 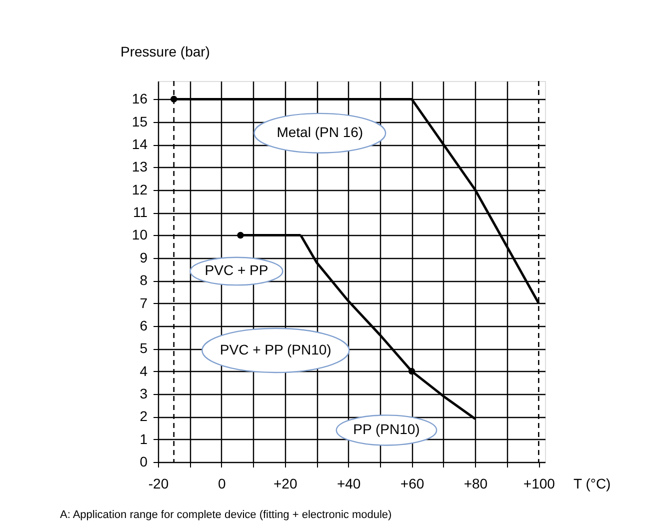 What do you see at coordinates (476, 484) in the screenshot?
I see `x-tick-label: +80` at bounding box center [476, 484].